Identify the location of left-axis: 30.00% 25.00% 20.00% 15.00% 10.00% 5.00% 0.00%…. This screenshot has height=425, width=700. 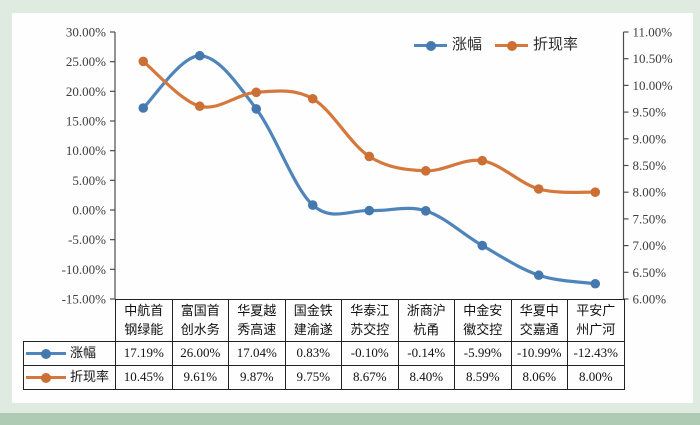
(89, 166).